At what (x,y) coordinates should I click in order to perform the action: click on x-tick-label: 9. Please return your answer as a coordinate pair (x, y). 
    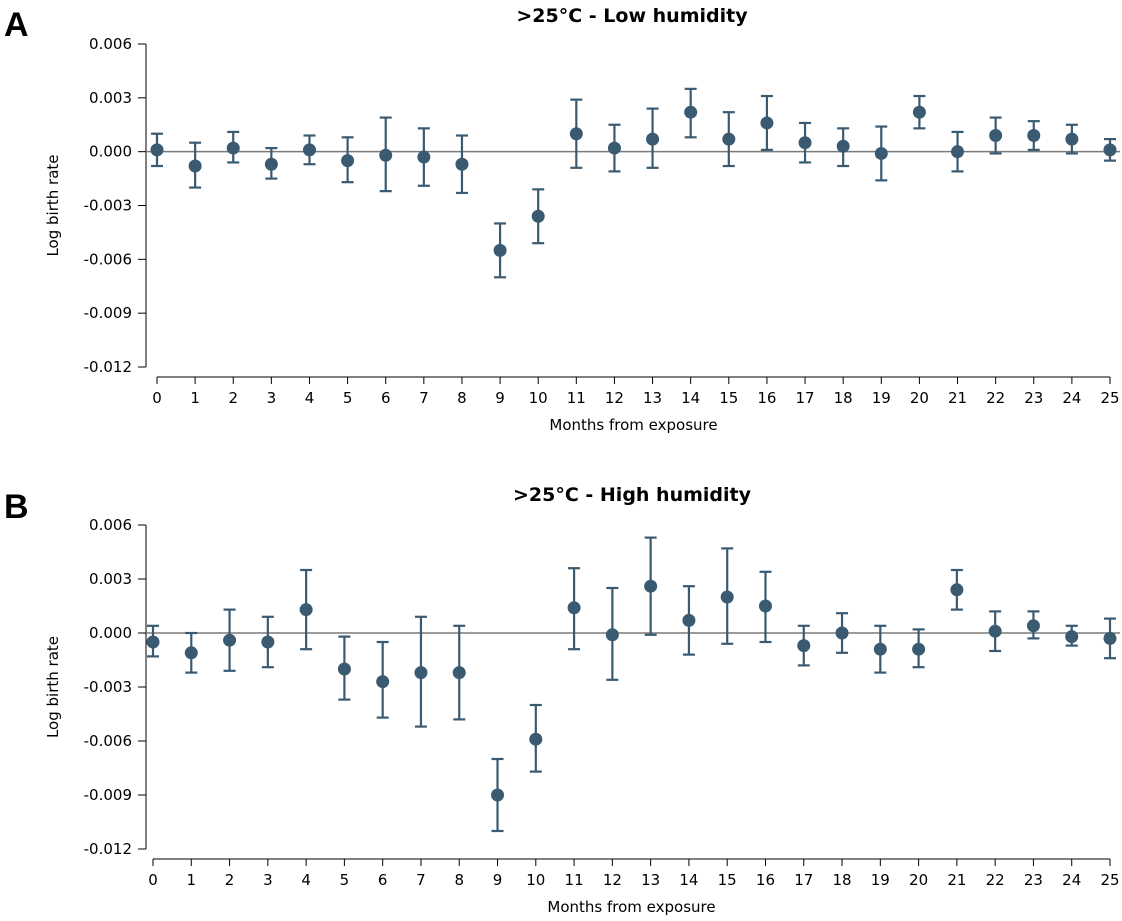
    Looking at the image, I should click on (500, 398).